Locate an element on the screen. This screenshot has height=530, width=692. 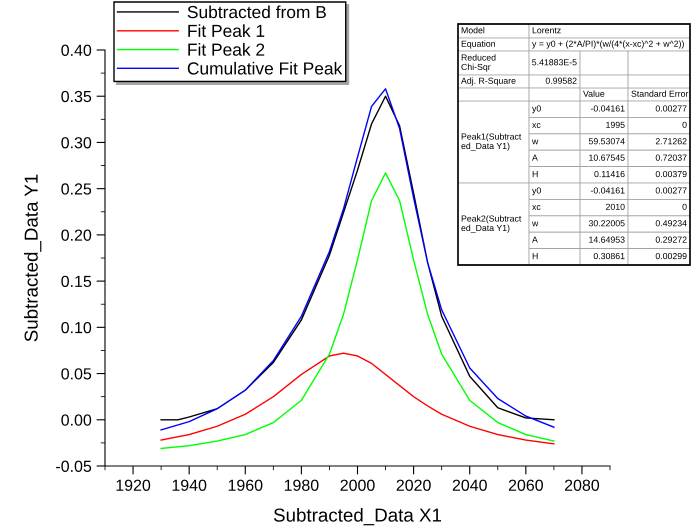
y-tick-label: 0.30 is located at coordinates (76, 142).